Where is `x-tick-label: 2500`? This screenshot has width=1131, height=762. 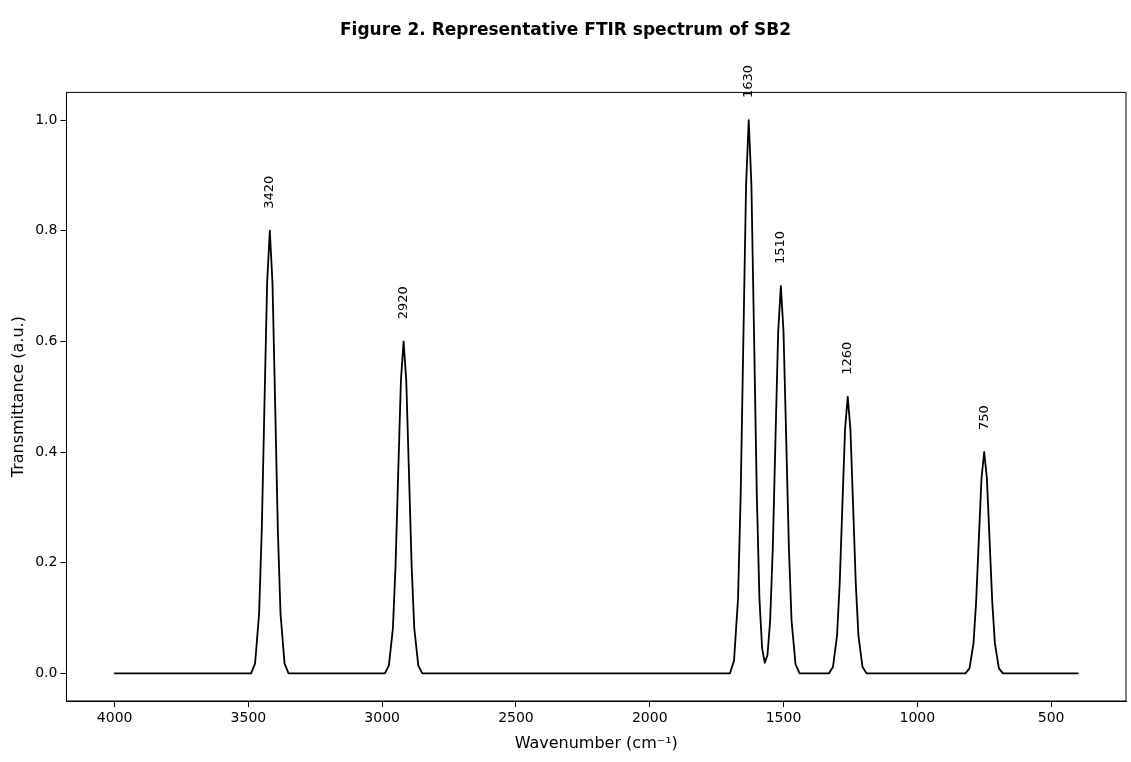 x-tick-label: 2500 is located at coordinates (516, 717).